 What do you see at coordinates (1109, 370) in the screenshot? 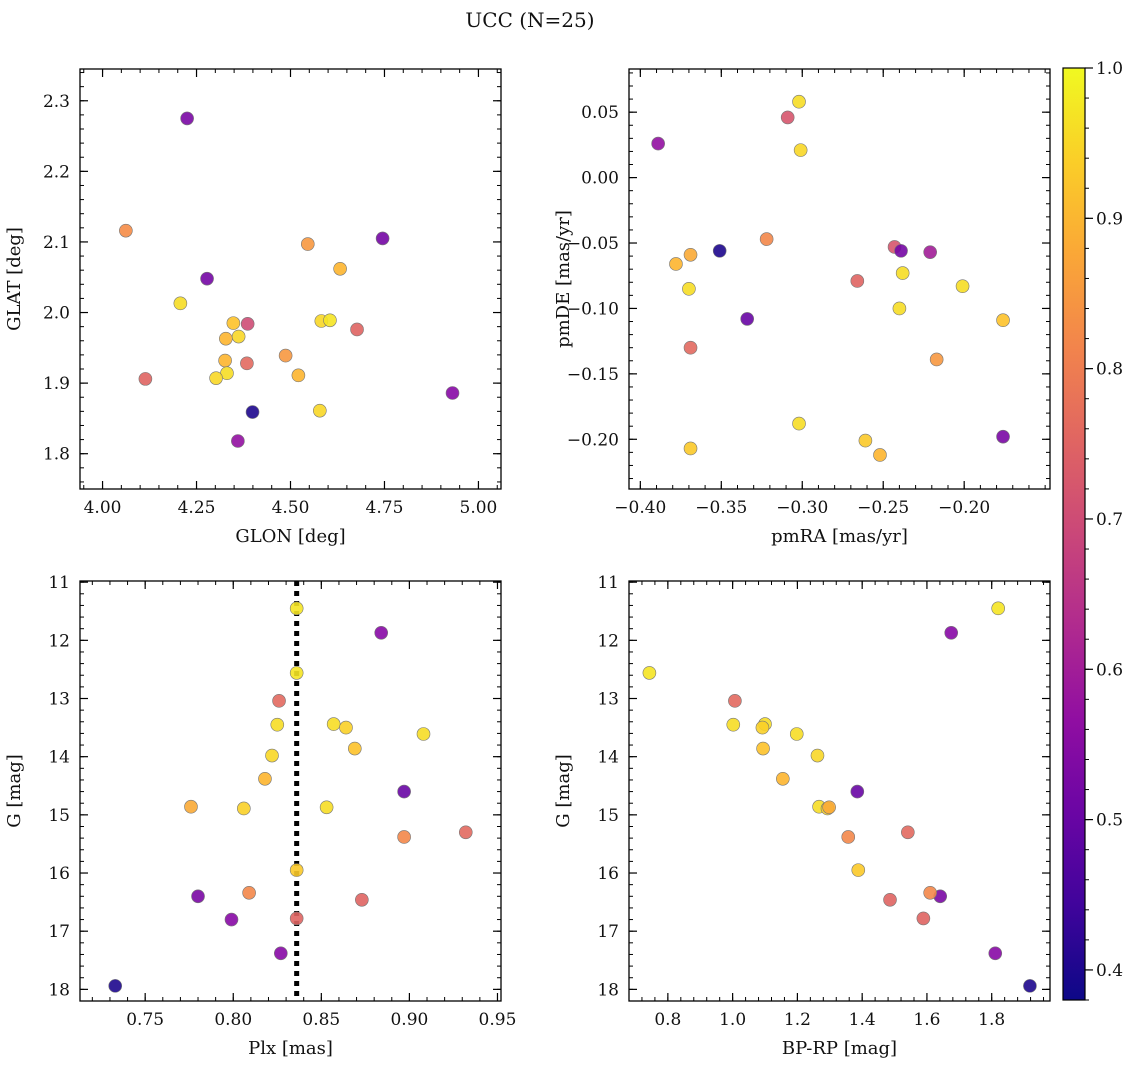
I see `colorbar-tick-label: 0.8` at bounding box center [1109, 370].